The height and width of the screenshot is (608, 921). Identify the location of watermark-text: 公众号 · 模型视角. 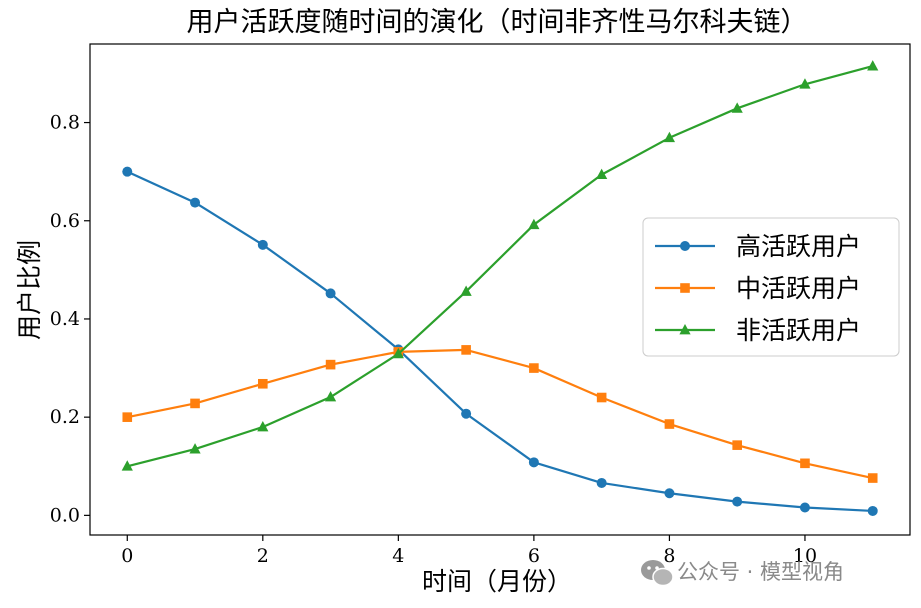
(760, 572).